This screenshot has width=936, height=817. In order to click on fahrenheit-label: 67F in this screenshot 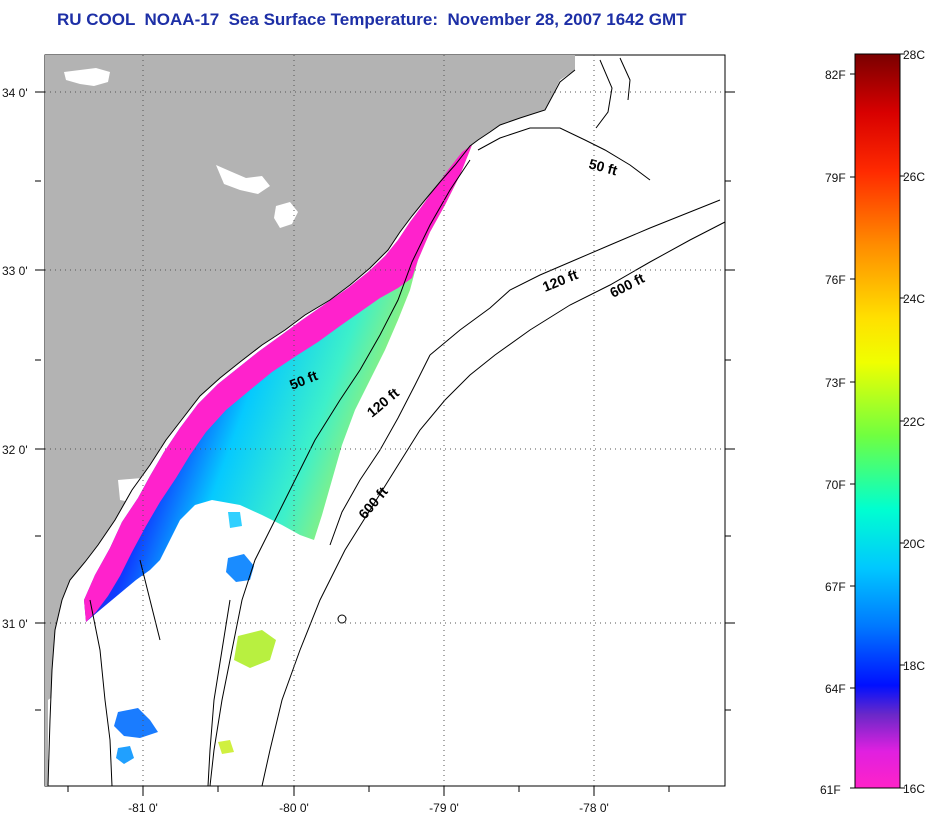, I will do `click(835, 587)`.